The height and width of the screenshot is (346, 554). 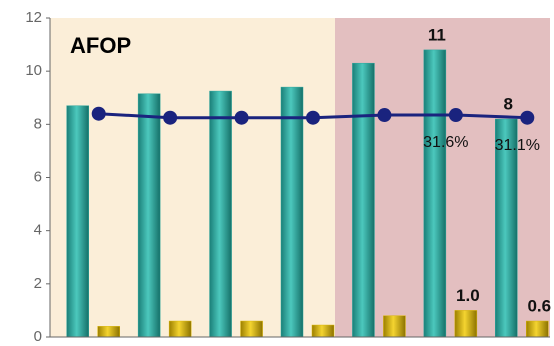 I want to click on y-tick-label: 8, so click(x=38, y=123).